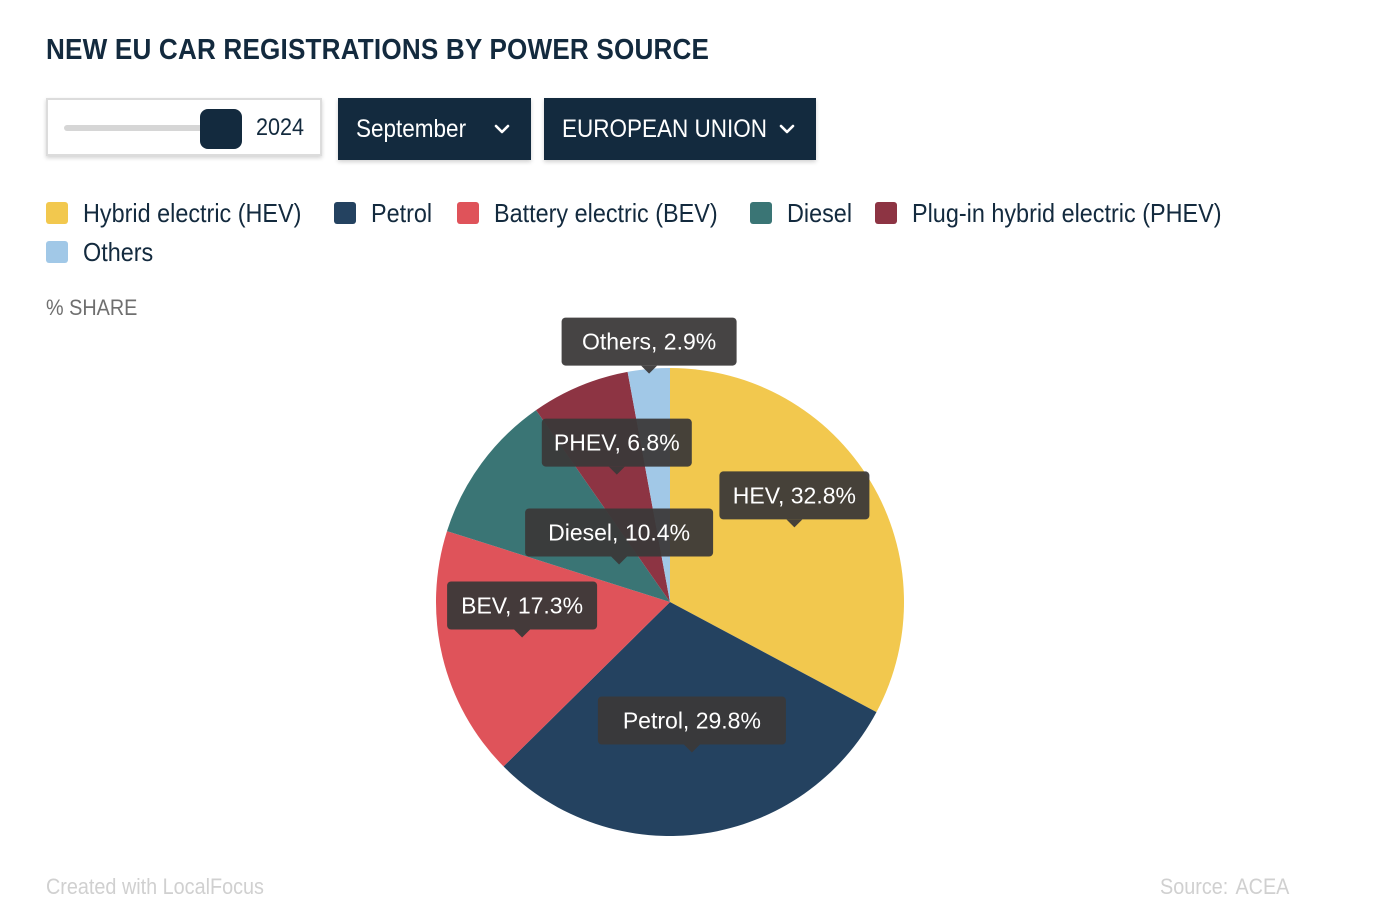  I want to click on data-label-text: Petrol, 29.8%, so click(692, 721).